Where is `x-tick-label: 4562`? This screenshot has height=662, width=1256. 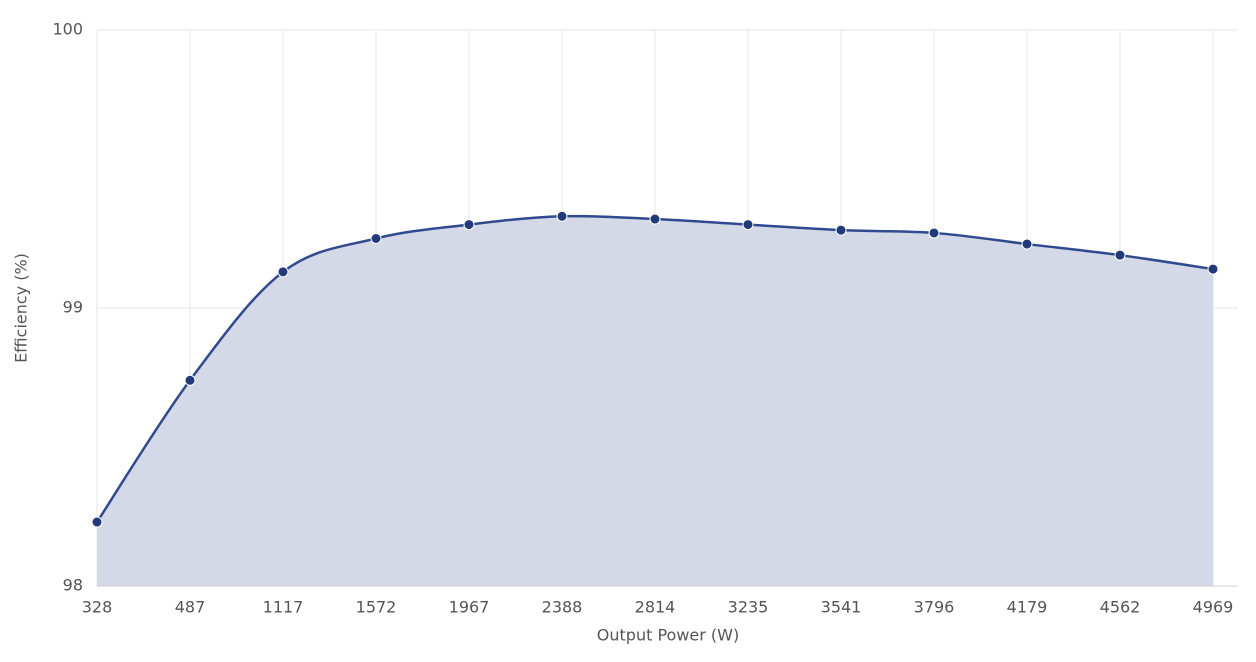
x-tick-label: 4562 is located at coordinates (1120, 607).